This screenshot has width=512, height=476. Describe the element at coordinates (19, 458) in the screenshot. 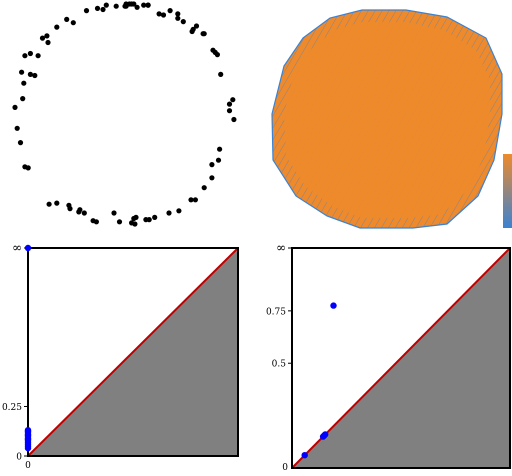

I see `y-tick-label: 0` at that location.